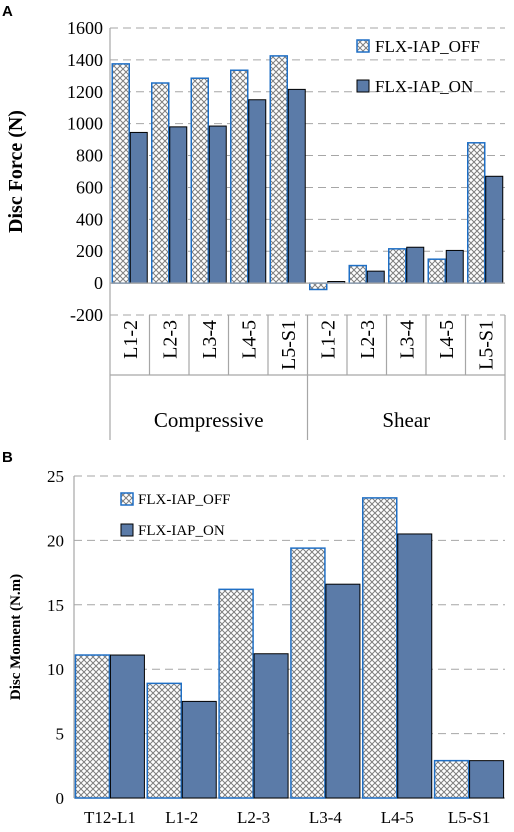 The width and height of the screenshot is (514, 832). Describe the element at coordinates (55, 540) in the screenshot. I see `y-tick-label: 20` at that location.